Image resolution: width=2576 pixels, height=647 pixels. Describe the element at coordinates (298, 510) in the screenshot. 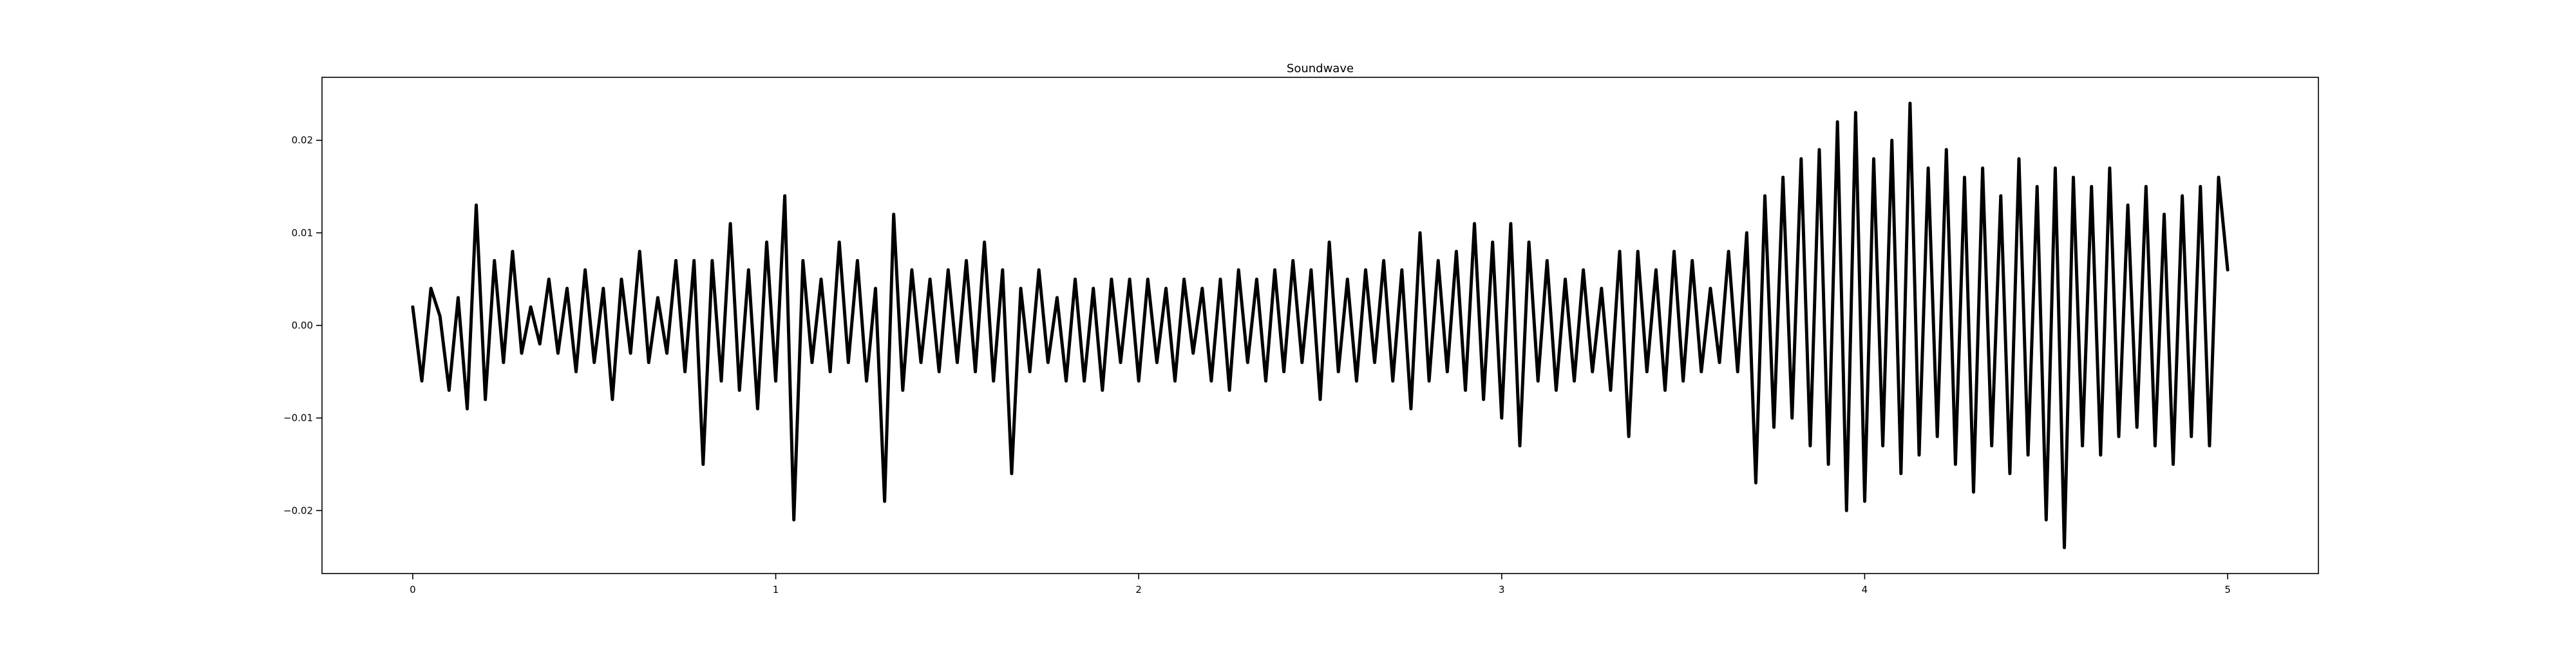

I see `y-tick-label: −0.02` at that location.